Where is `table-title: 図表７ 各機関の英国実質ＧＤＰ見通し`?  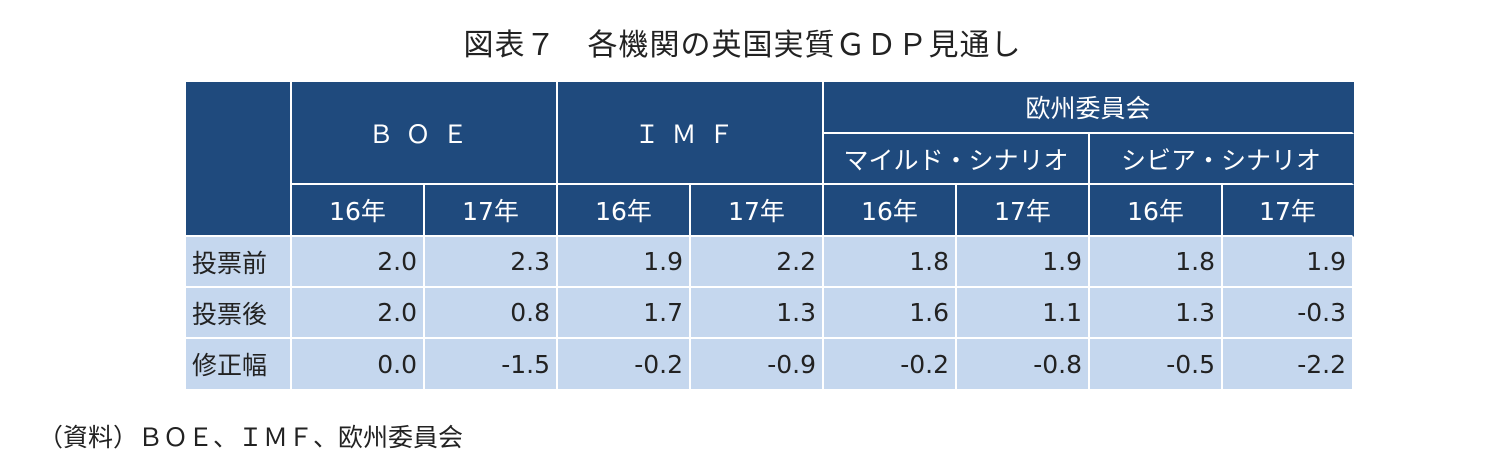
table-title: 図表７ 各機関の英国実質ＧＤＰ見通し is located at coordinates (742, 45).